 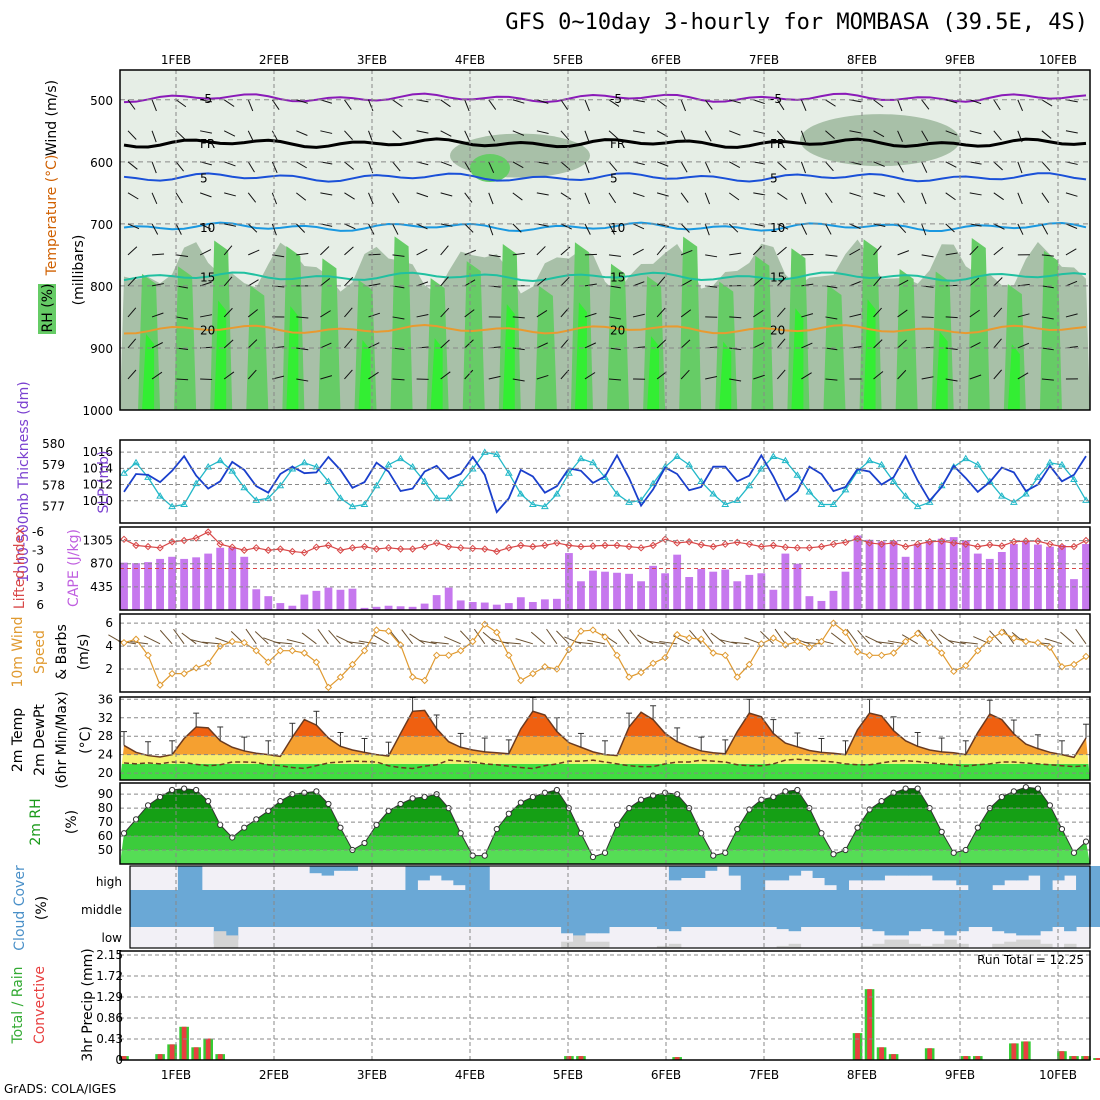 What do you see at coordinates (97, 541) in the screenshot?
I see `cape-tick: 1305` at bounding box center [97, 541].